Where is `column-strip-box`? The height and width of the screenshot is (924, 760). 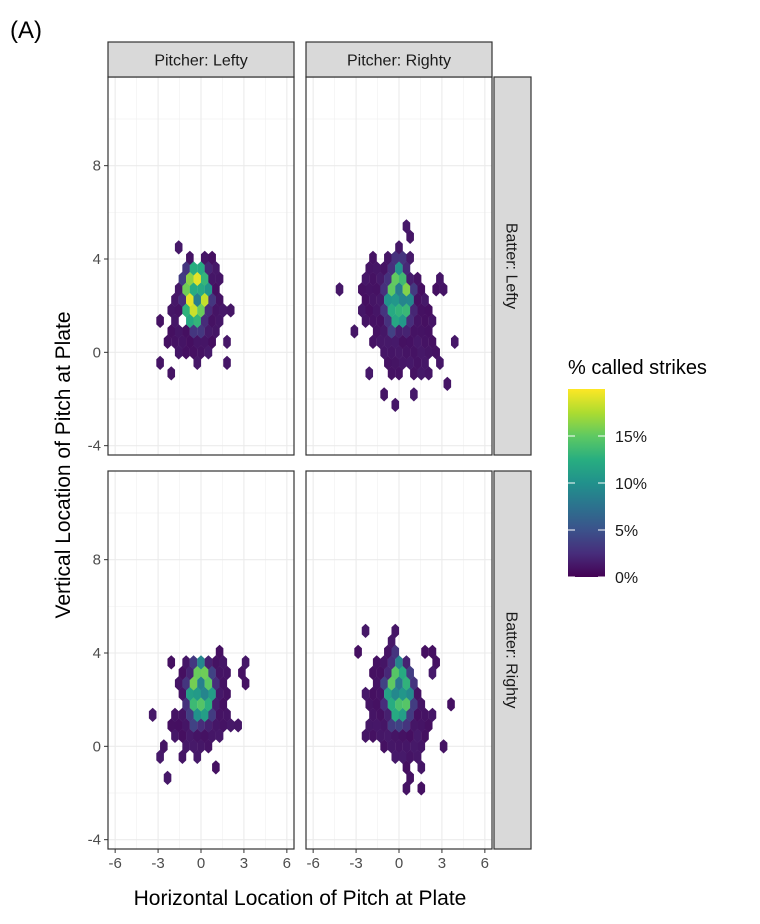
column-strip-box is located at coordinates (201, 59).